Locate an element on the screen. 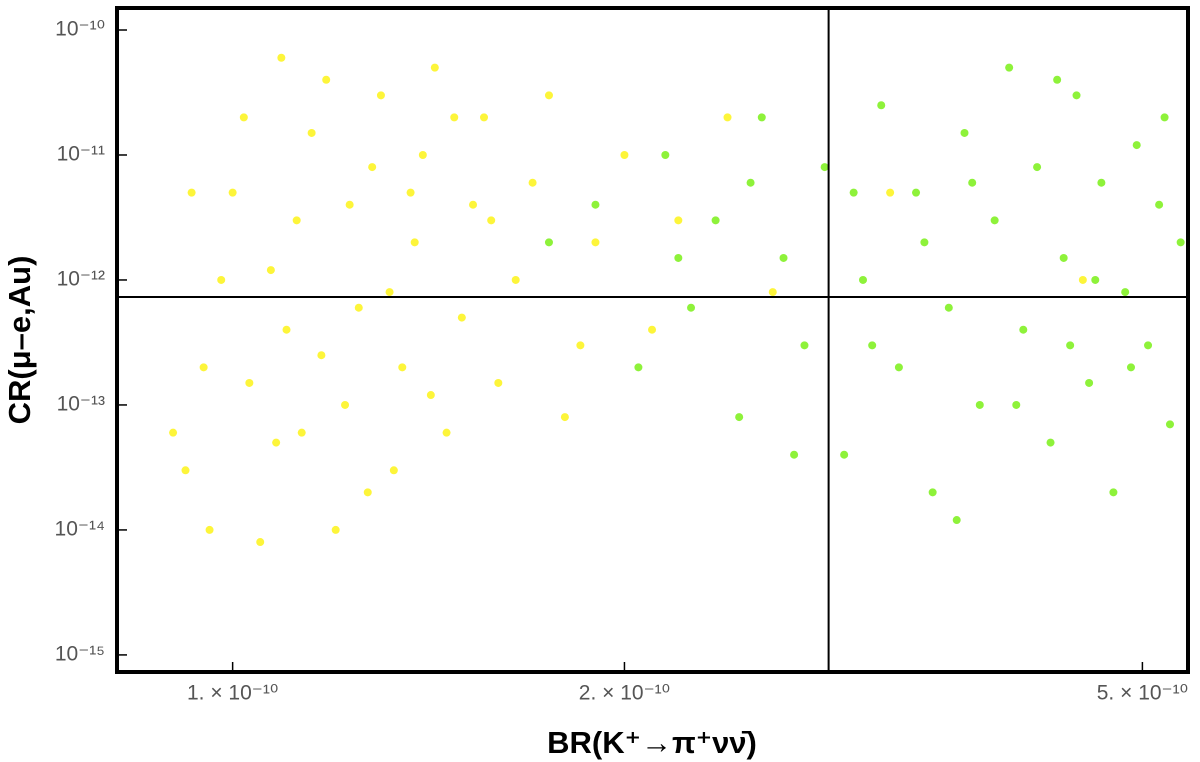  y-tick-label: 10⁻¹⁴ is located at coordinates (80, 528).